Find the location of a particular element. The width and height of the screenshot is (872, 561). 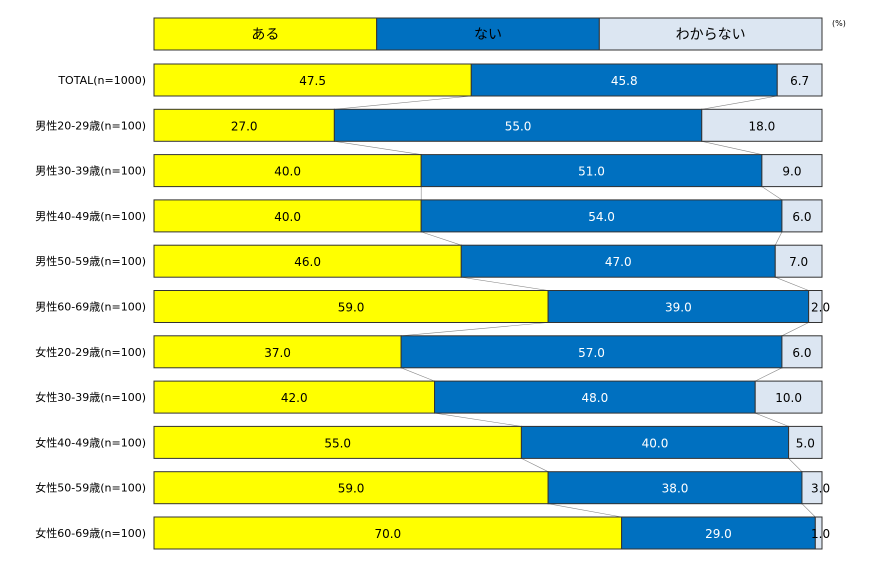

data-label: 47.0 is located at coordinates (618, 262).